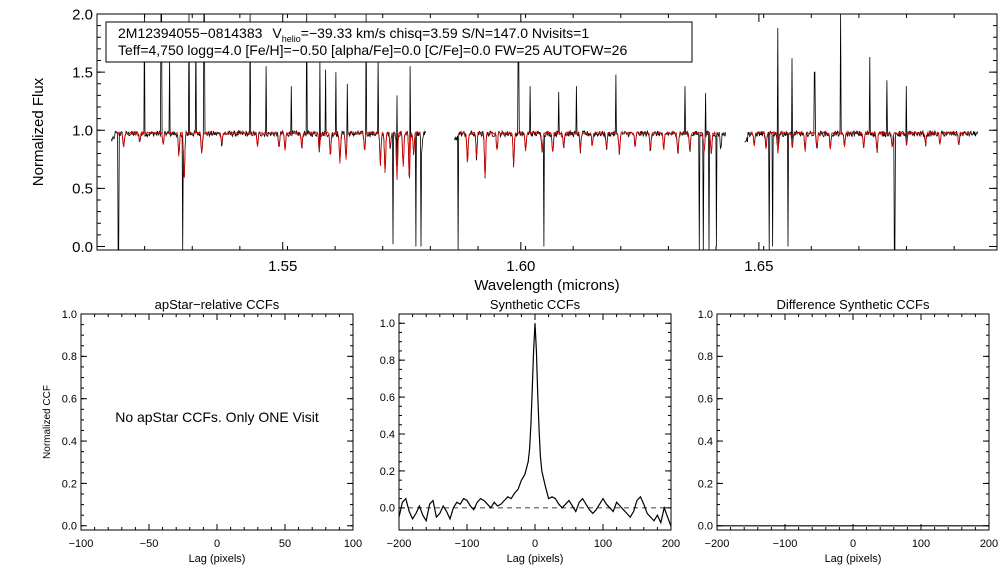  I want to click on apstar-ytick-label: 0.2, so click(69, 484).